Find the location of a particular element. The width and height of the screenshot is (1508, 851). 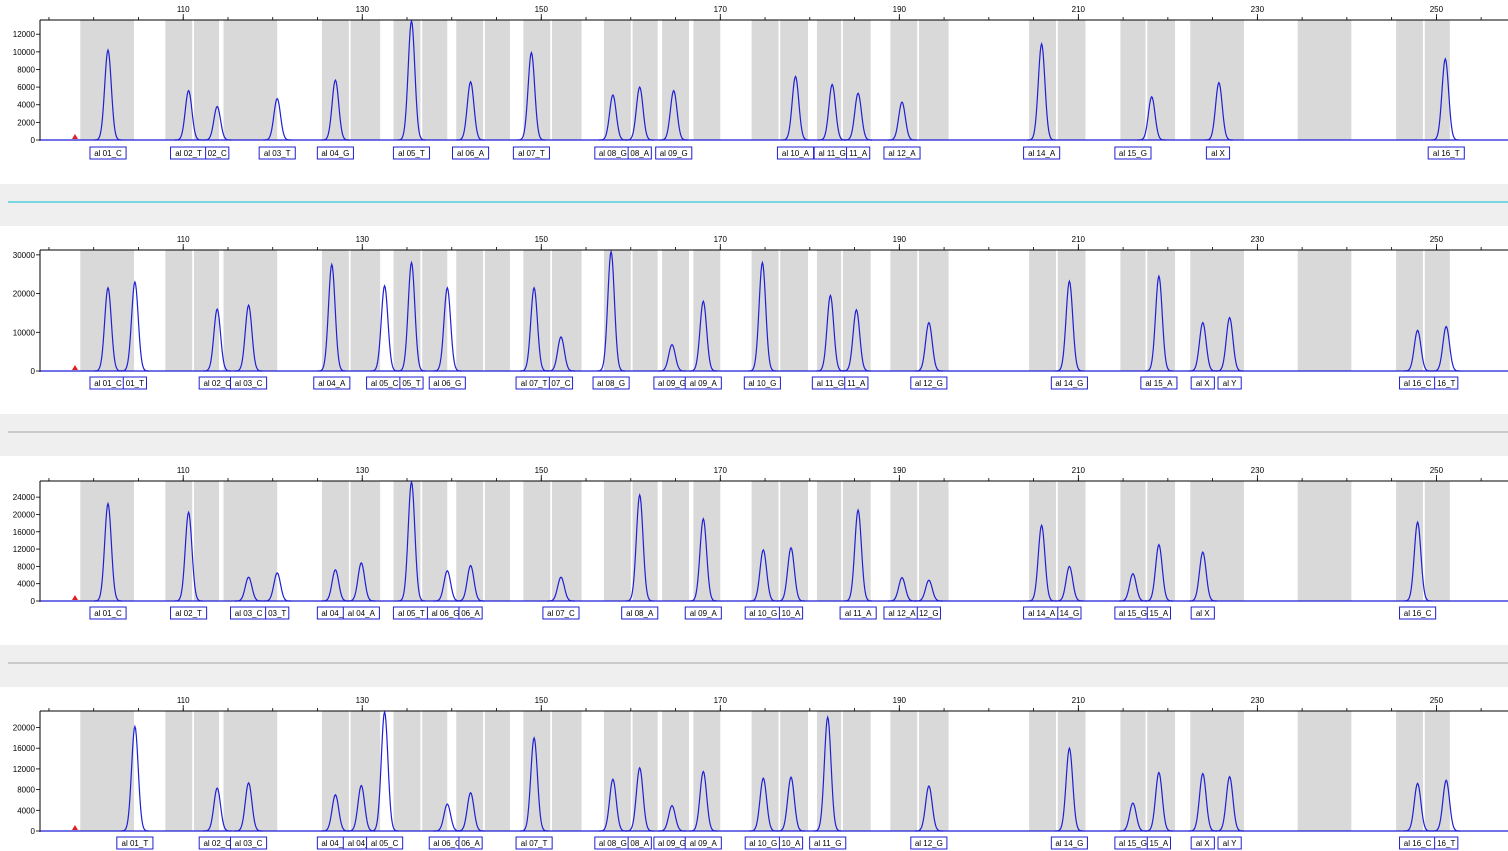

allele-label: 07_C is located at coordinates (561, 383).